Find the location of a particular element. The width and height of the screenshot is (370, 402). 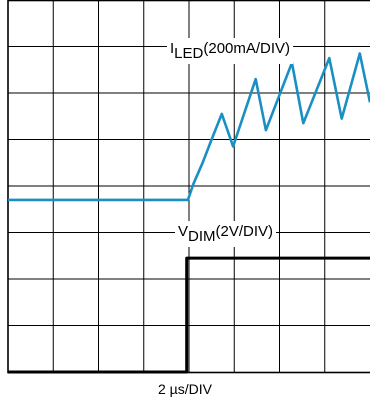

trace-label-iled: ILED(200mA/DIV) is located at coordinates (230, 51).